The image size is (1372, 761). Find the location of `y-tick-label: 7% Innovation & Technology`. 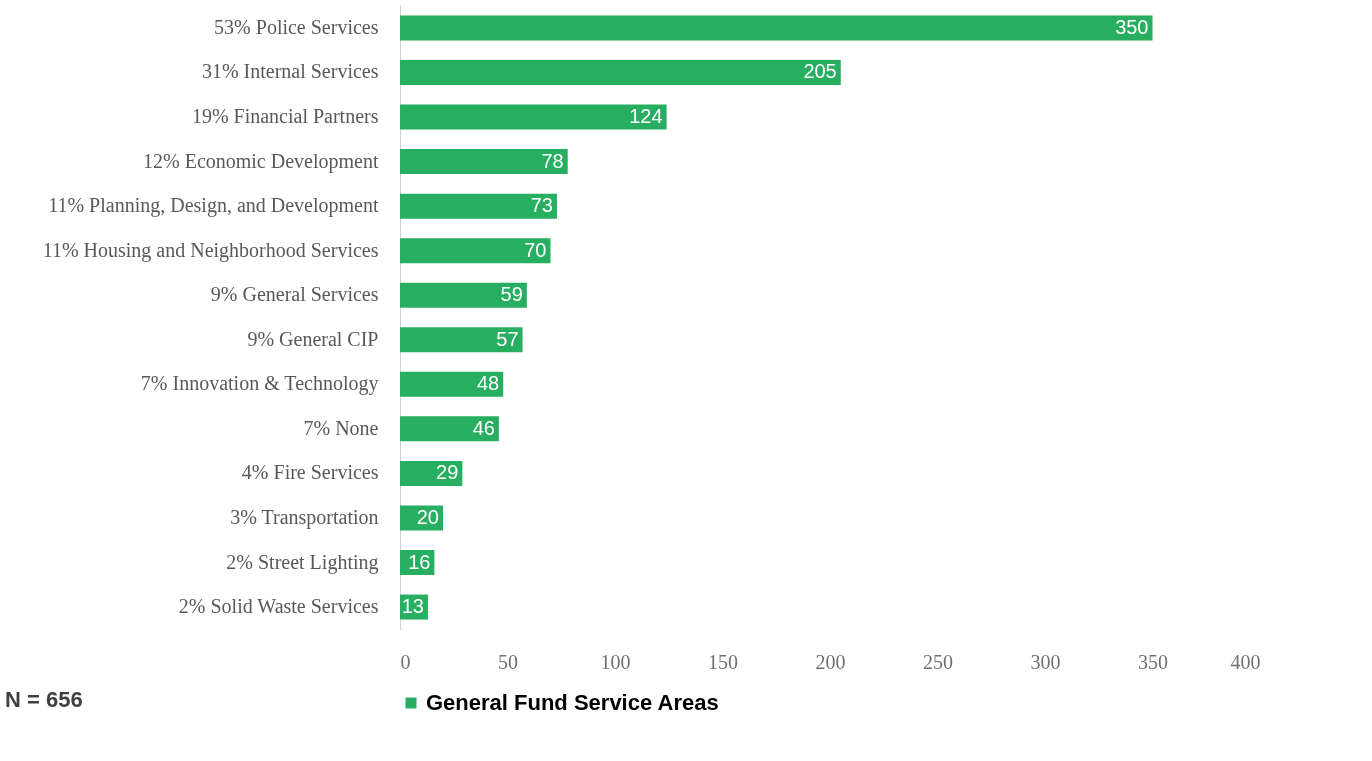

y-tick-label: 7% Innovation & Technology is located at coordinates (259, 384).